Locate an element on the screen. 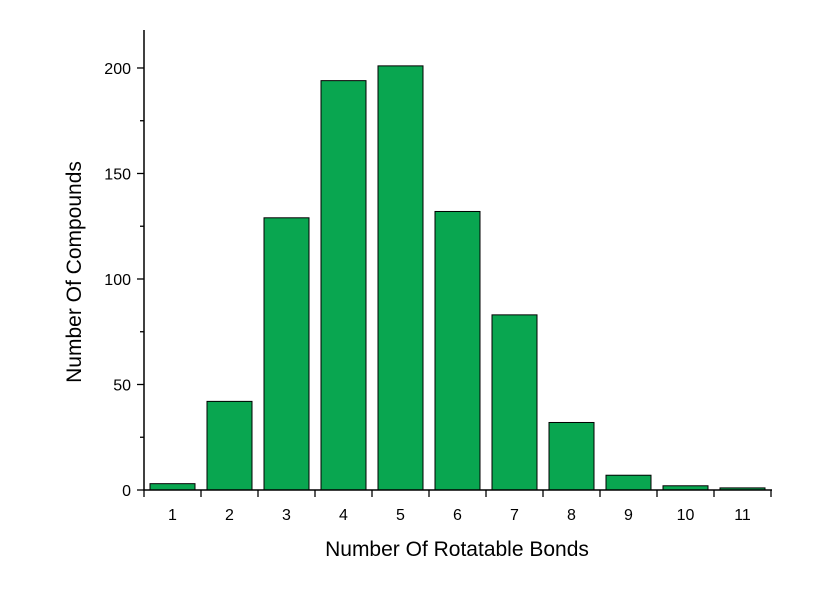 The height and width of the screenshot is (595, 840). y-tick-label: 100 is located at coordinates (117, 280).